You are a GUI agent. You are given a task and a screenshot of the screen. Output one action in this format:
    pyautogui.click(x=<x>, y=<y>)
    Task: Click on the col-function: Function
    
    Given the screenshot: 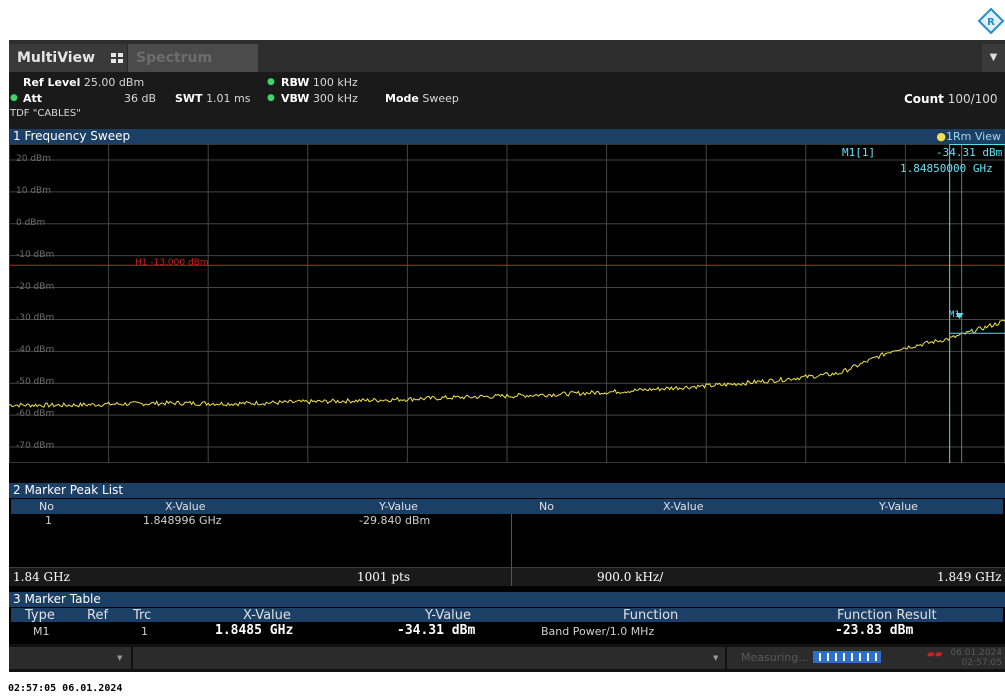 What is the action you would take?
    pyautogui.click(x=651, y=615)
    